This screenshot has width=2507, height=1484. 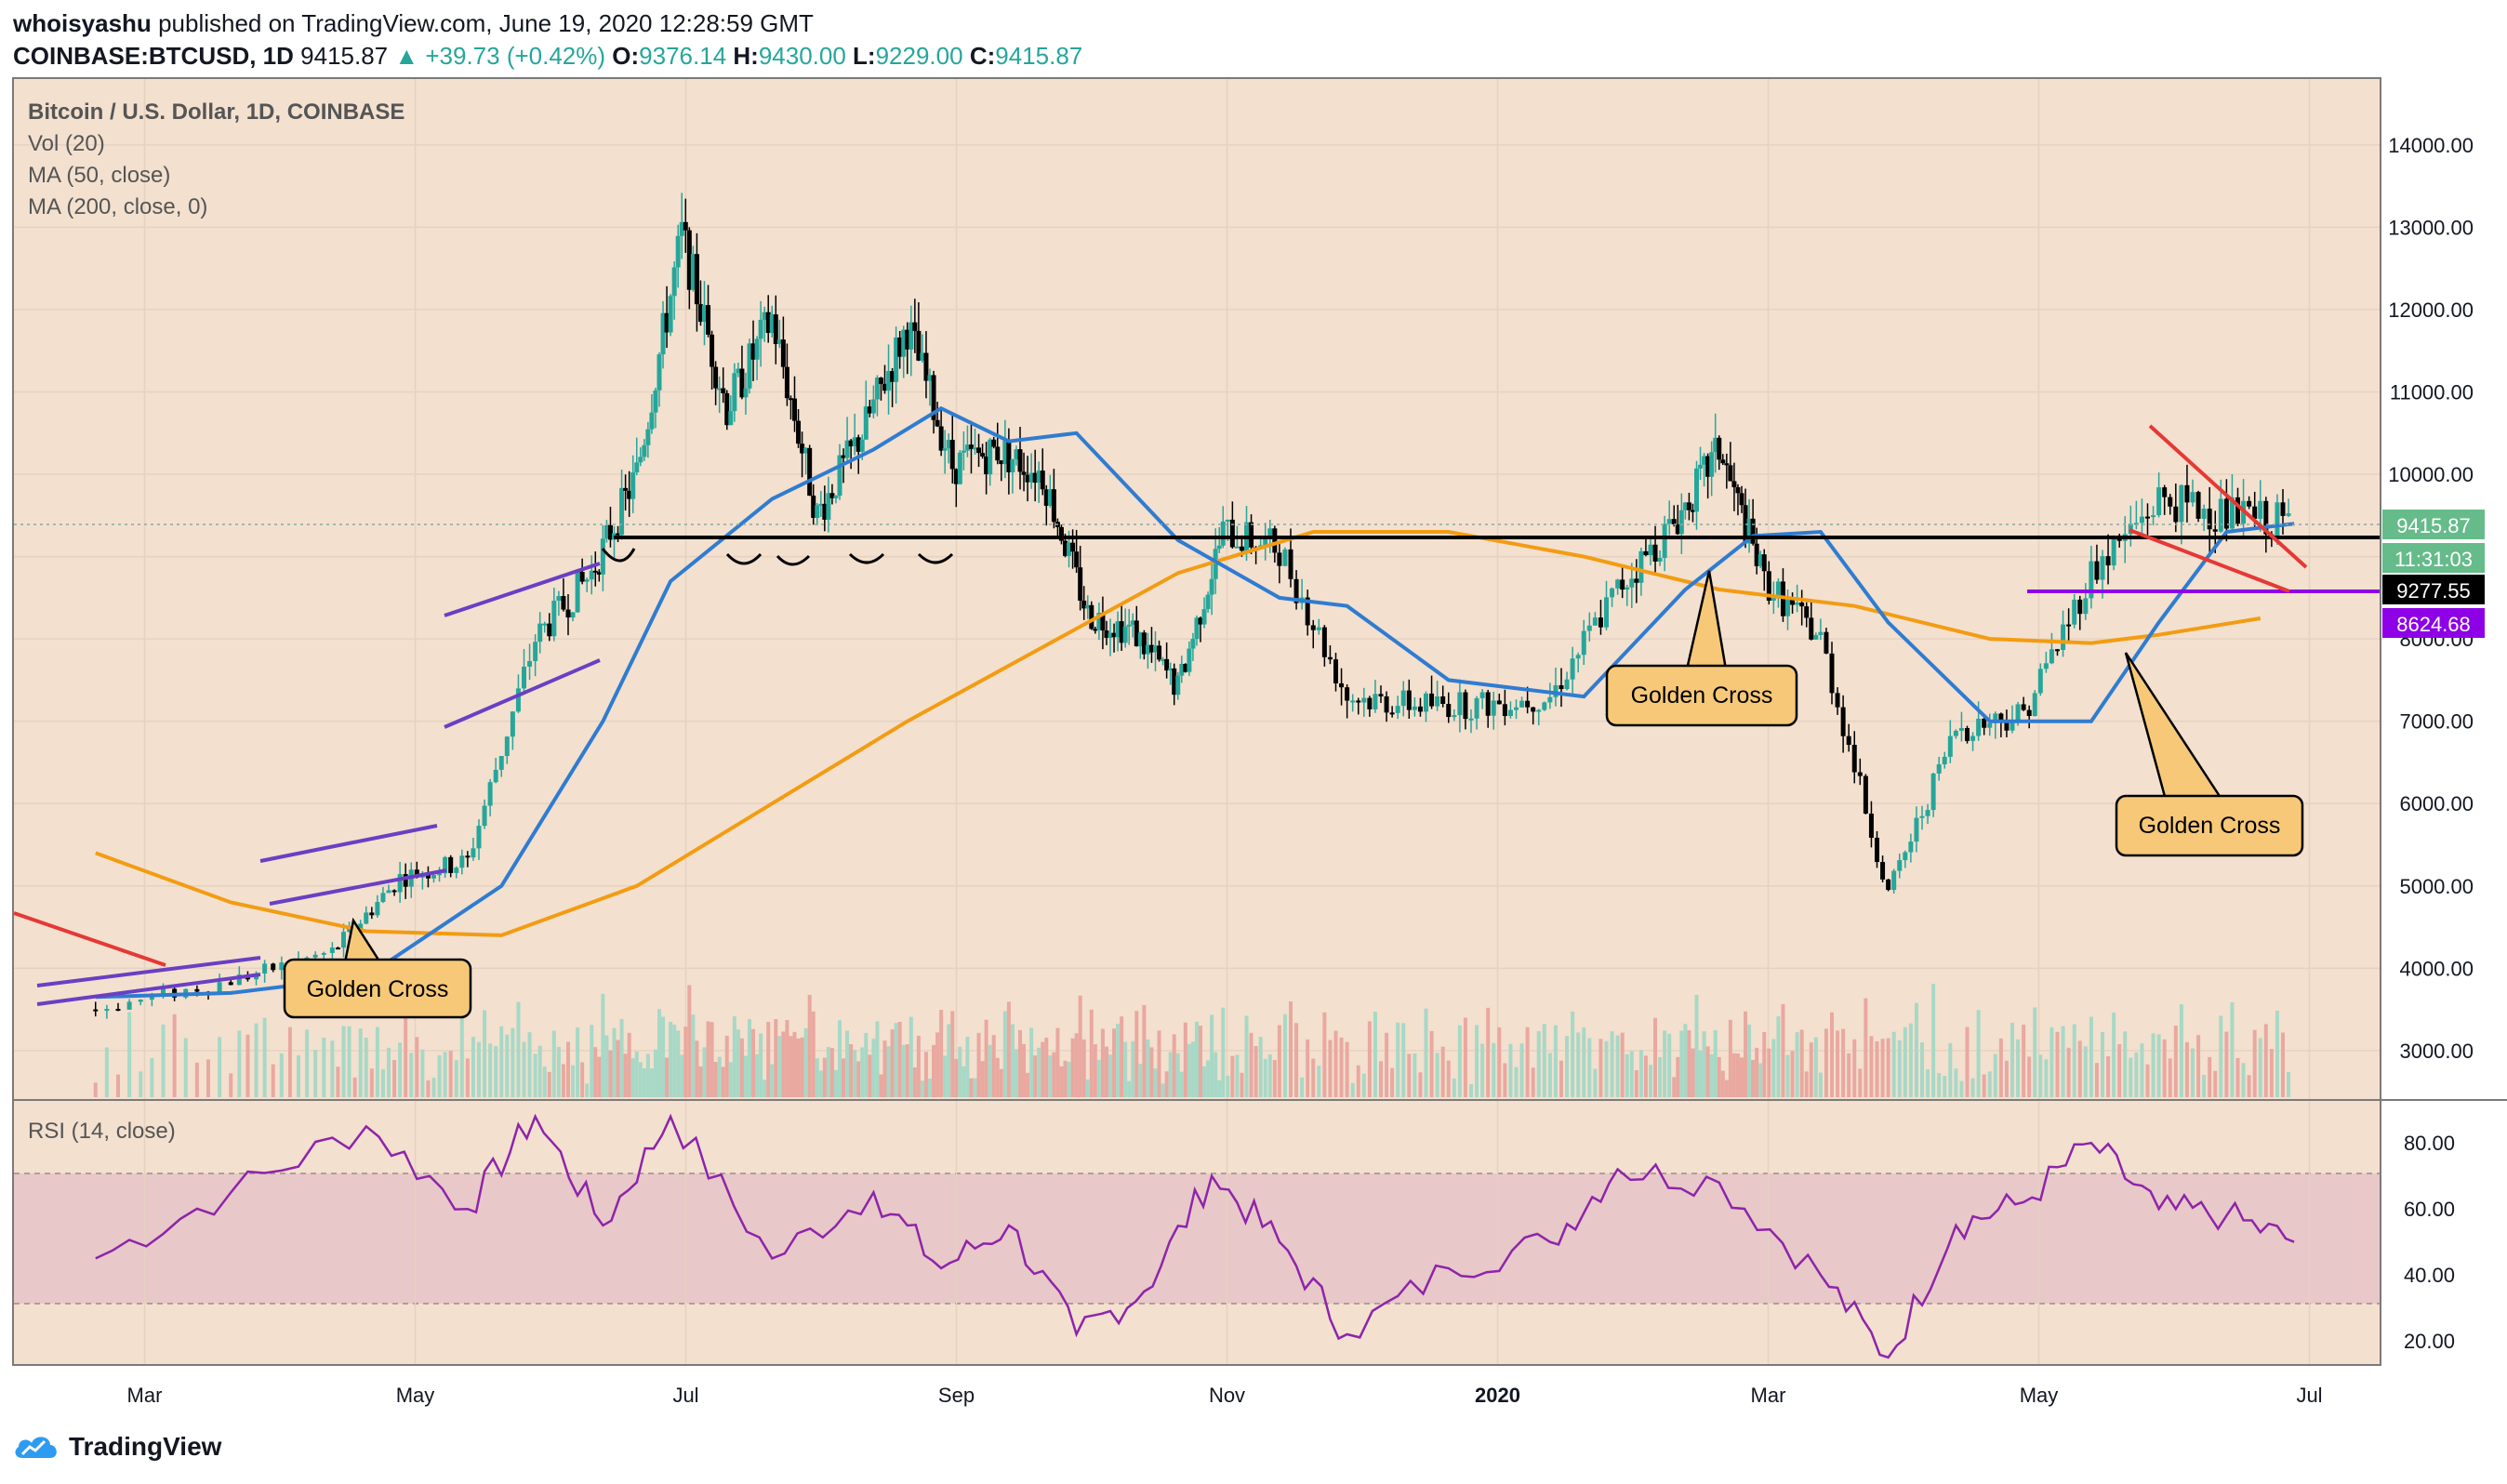 I want to click on price-tick-label: 14000.00, so click(x=2431, y=145).